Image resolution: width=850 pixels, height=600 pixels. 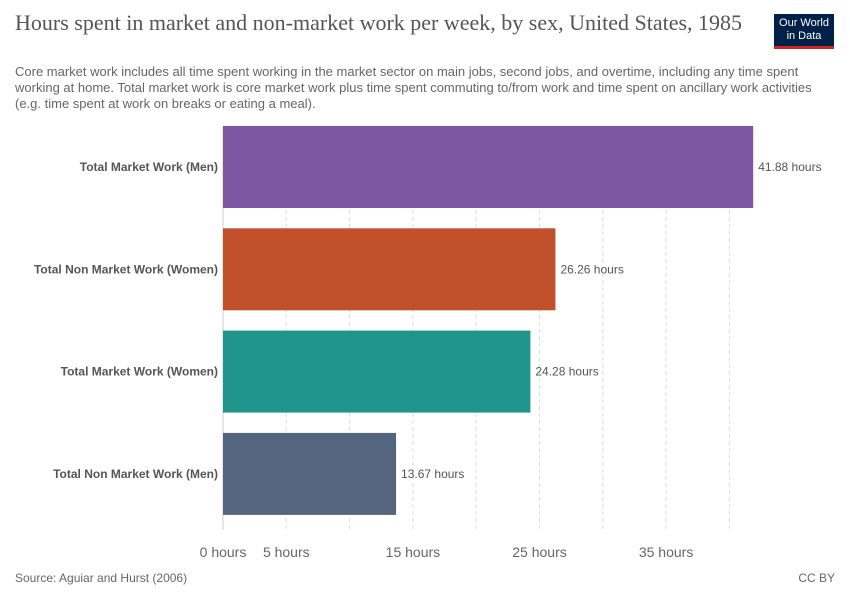 What do you see at coordinates (223, 552) in the screenshot?
I see `x-tick-label: 0 hours` at bounding box center [223, 552].